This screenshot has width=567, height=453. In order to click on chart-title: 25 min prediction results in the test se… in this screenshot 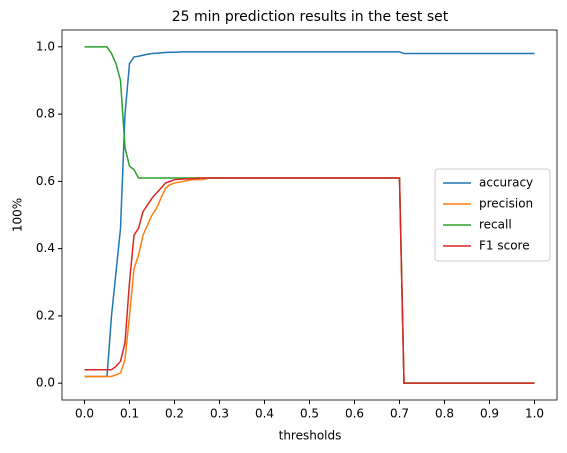, I will do `click(310, 17)`.